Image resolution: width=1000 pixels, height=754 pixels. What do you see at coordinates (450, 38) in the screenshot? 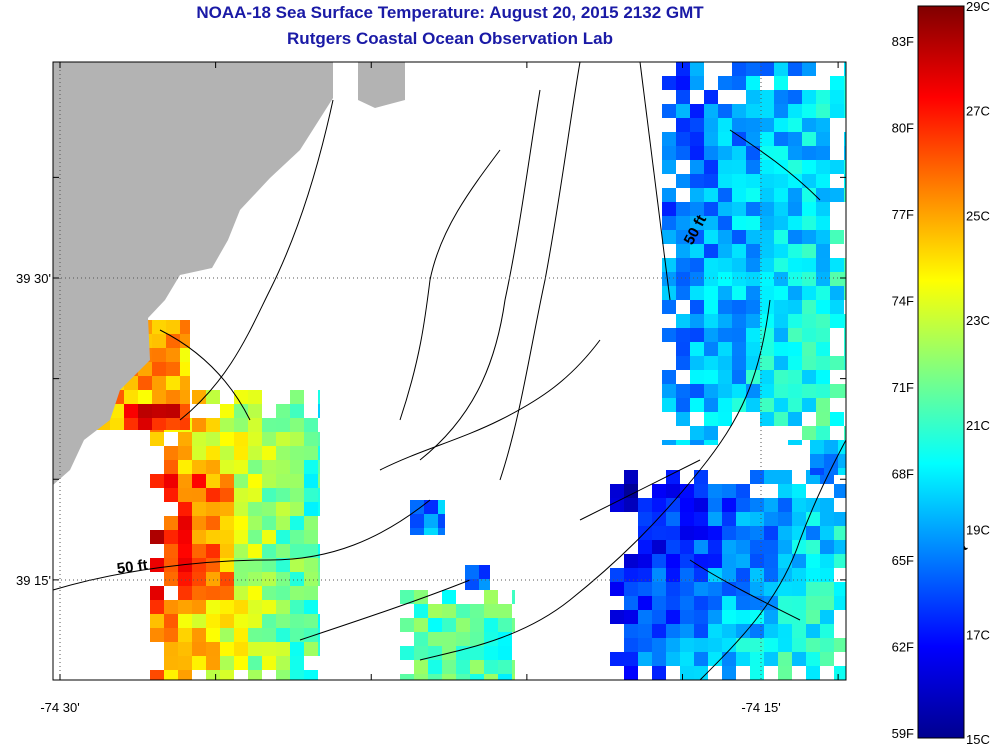
I see `map-subtitle: Rutgers Coastal Ocean Observation Lab` at bounding box center [450, 38].